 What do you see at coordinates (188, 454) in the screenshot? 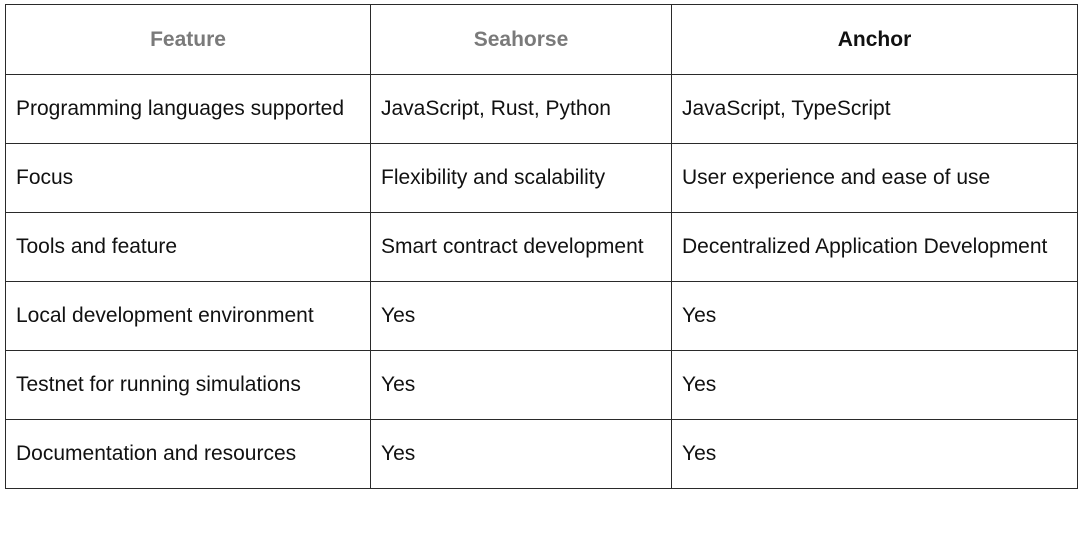
I see `cell-feature: Documentation and resources` at bounding box center [188, 454].